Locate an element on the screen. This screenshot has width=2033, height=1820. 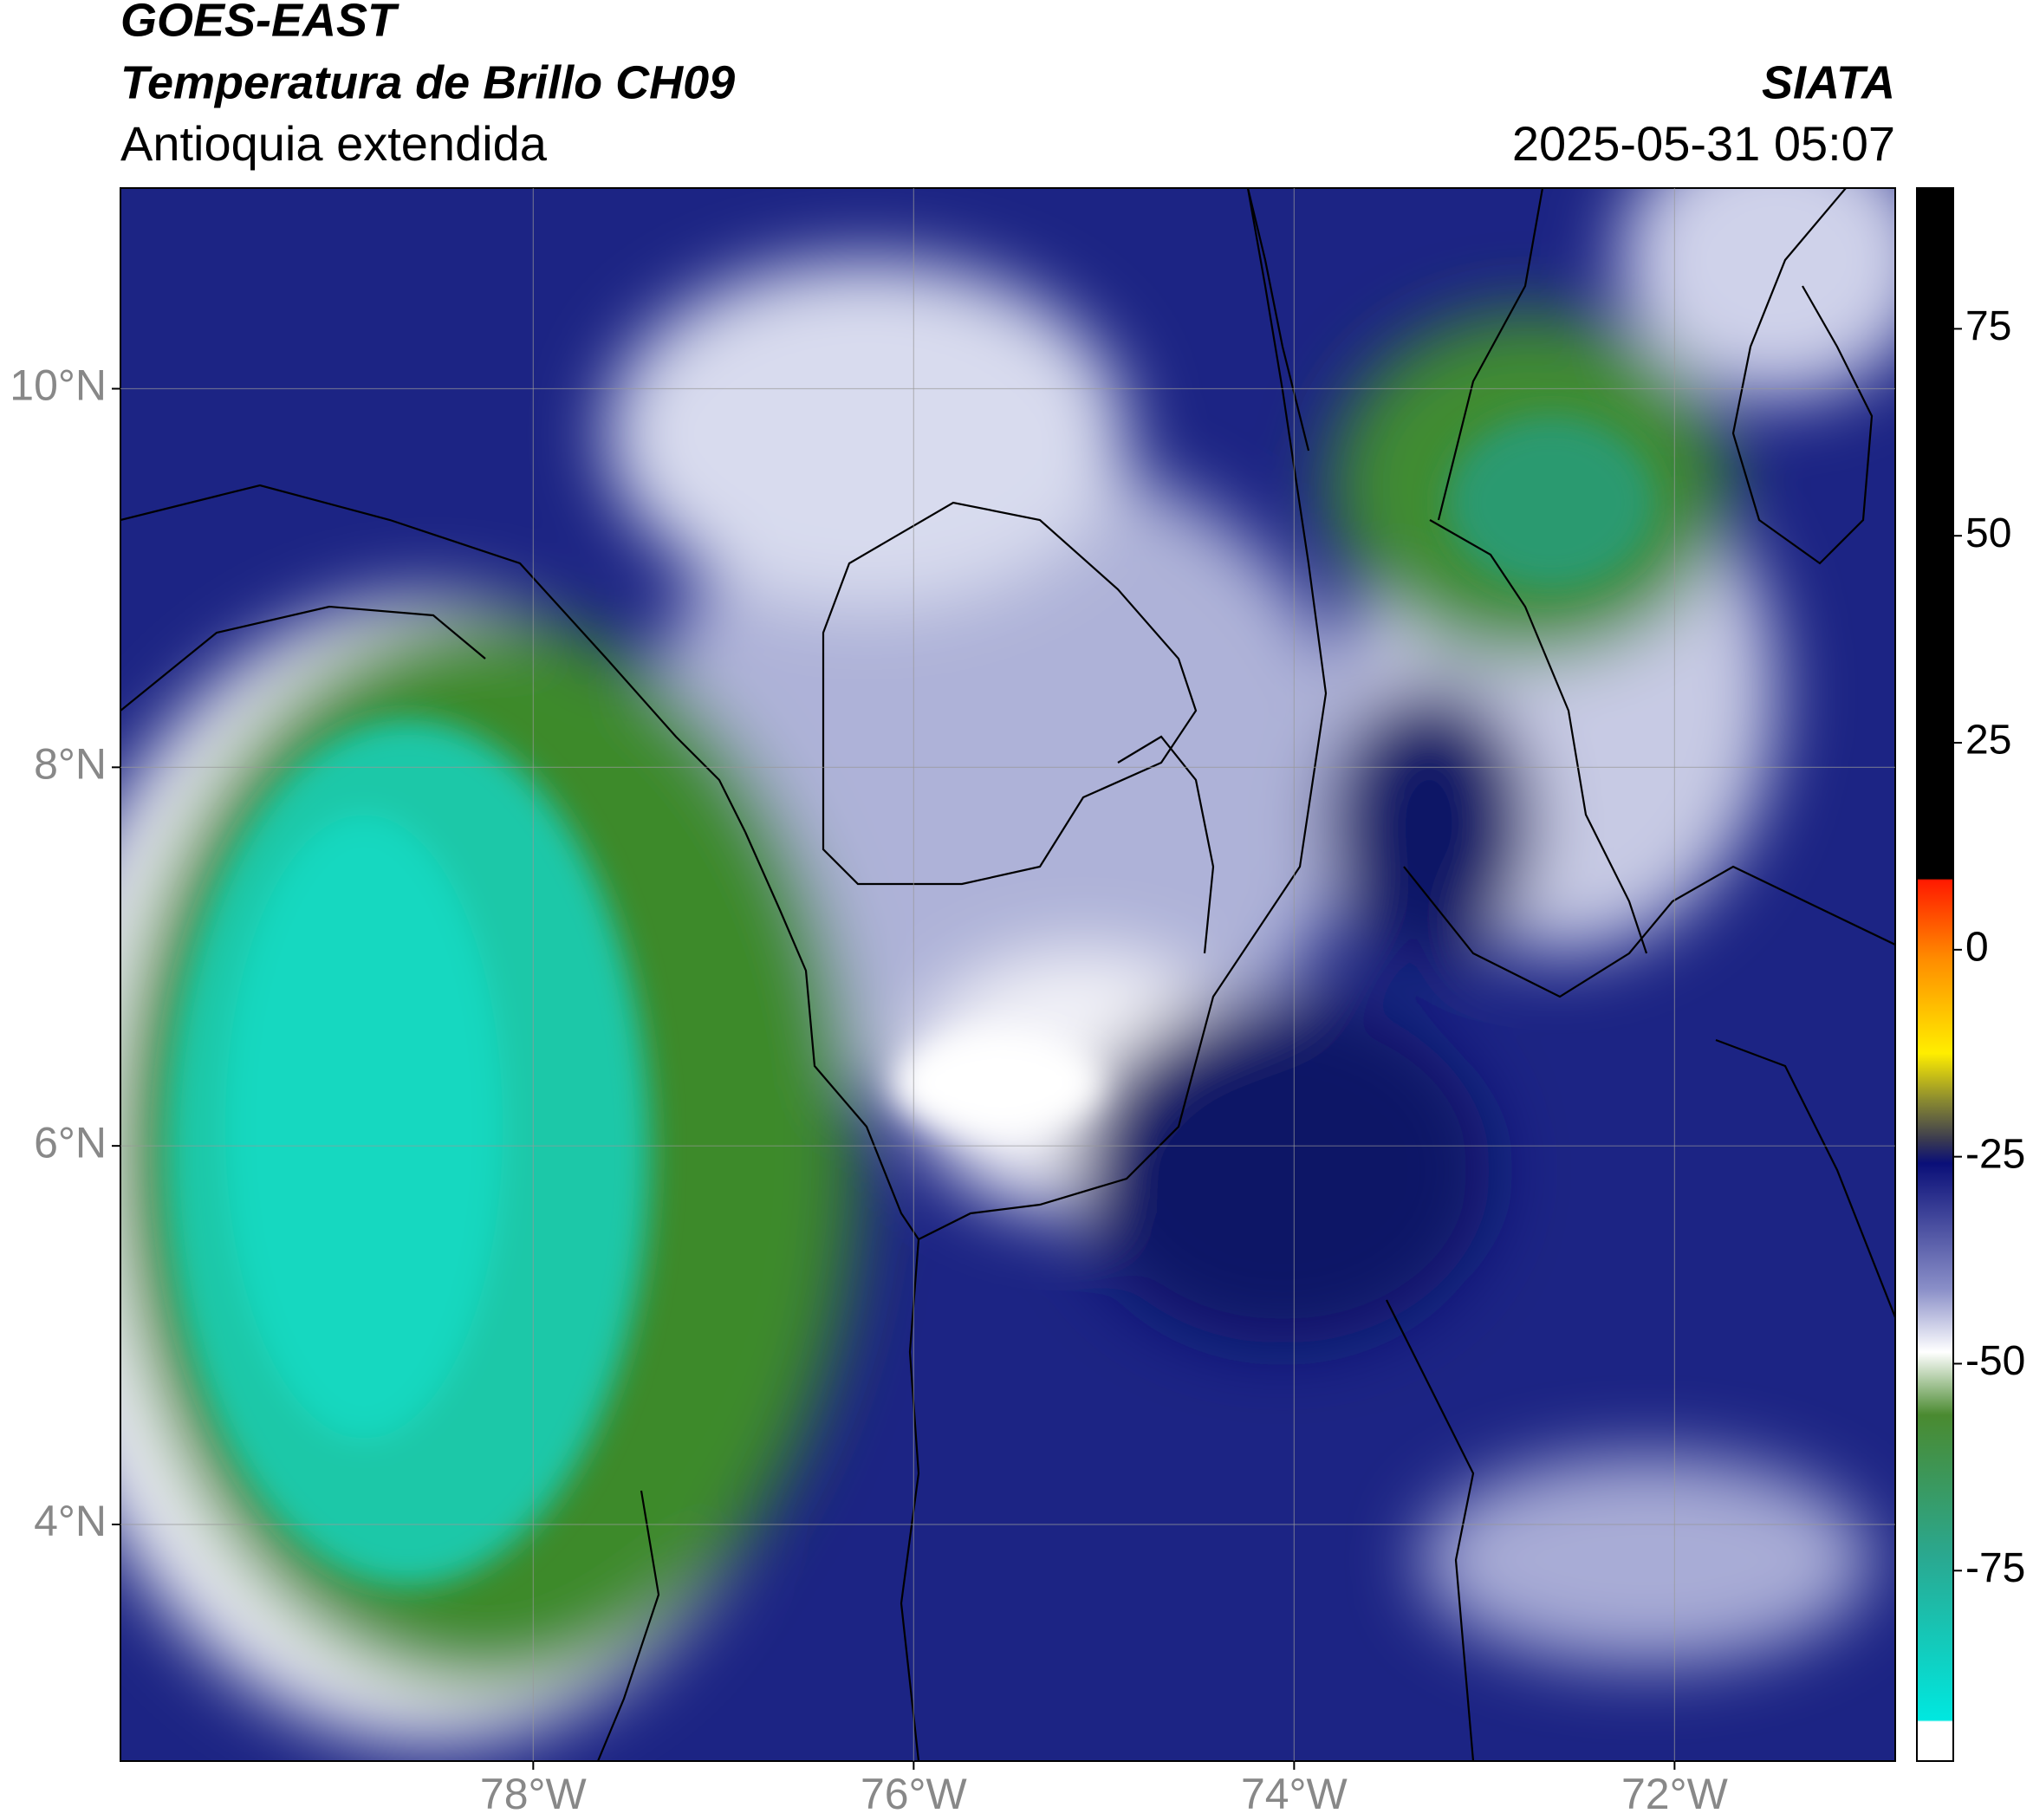
title-satellite: GOES-EAST is located at coordinates (259, 23).